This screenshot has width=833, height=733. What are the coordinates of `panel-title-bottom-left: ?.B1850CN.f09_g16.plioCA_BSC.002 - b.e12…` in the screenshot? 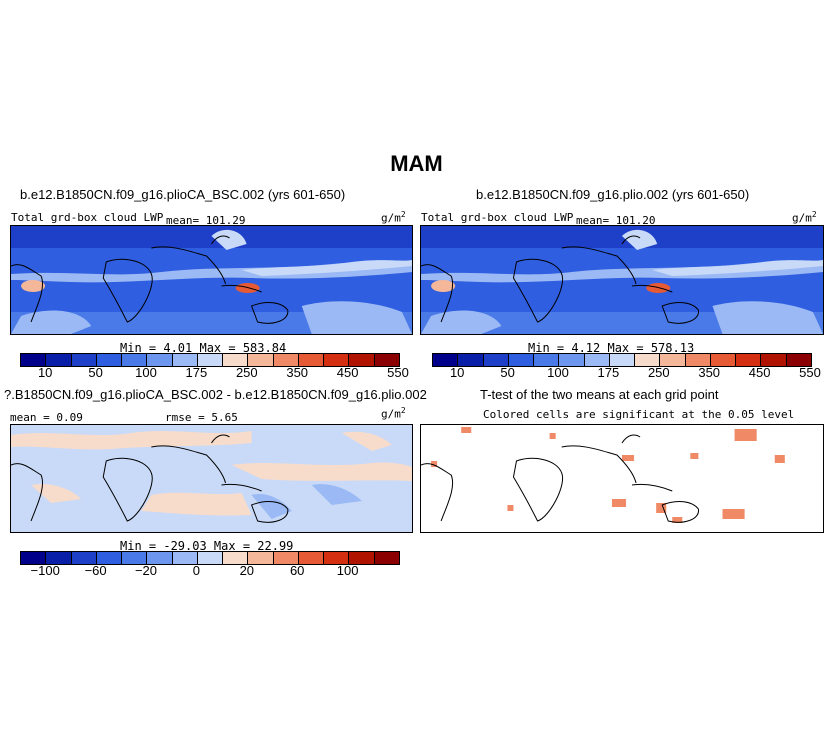 It's located at (215, 394).